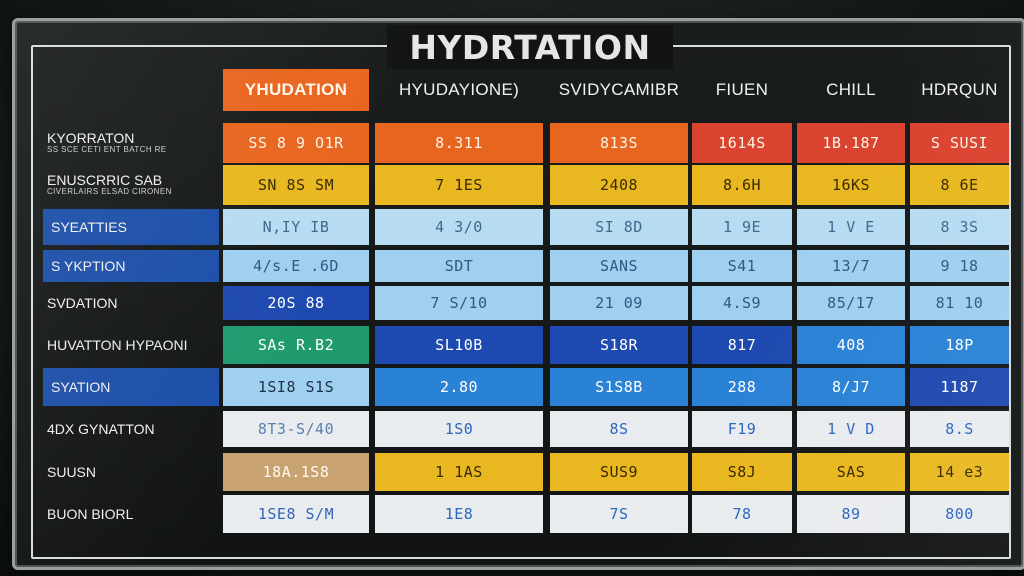  I want to click on row-label: BUON BIORL, so click(129, 514).